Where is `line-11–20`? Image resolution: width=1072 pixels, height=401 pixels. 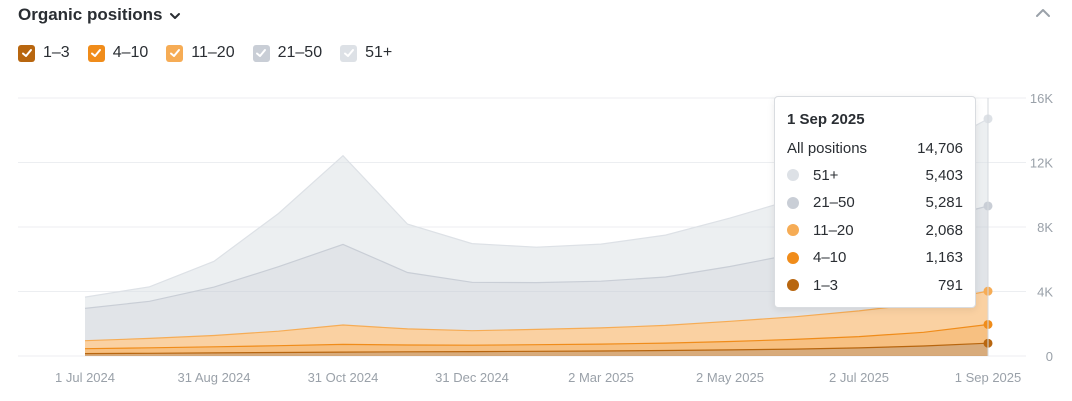
line-11–20 is located at coordinates (536, 316).